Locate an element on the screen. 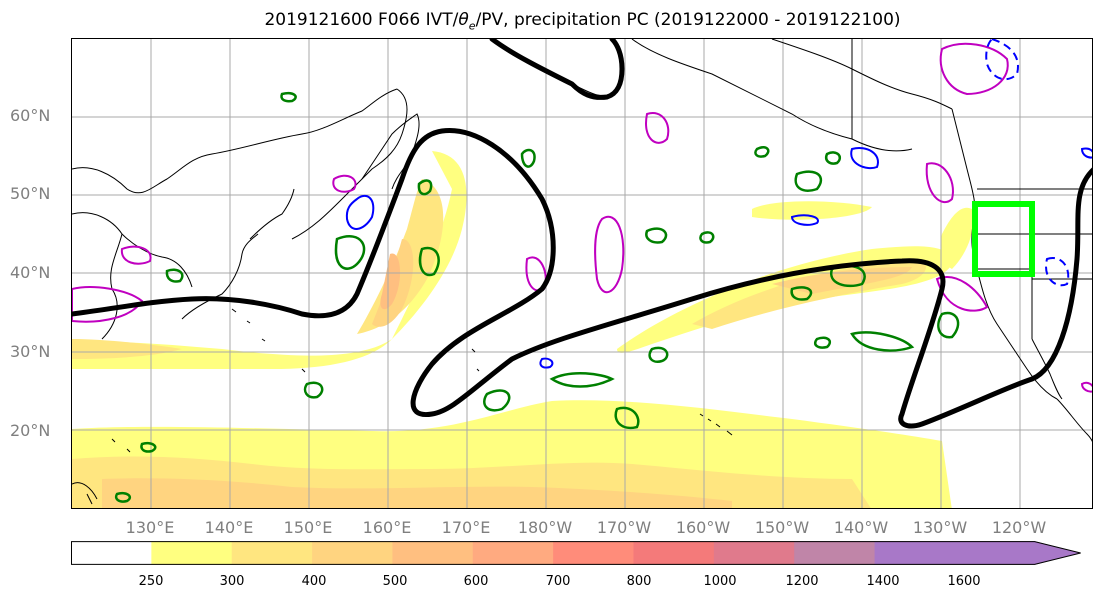  lon-label-140w: 140°W is located at coordinates (861, 527).